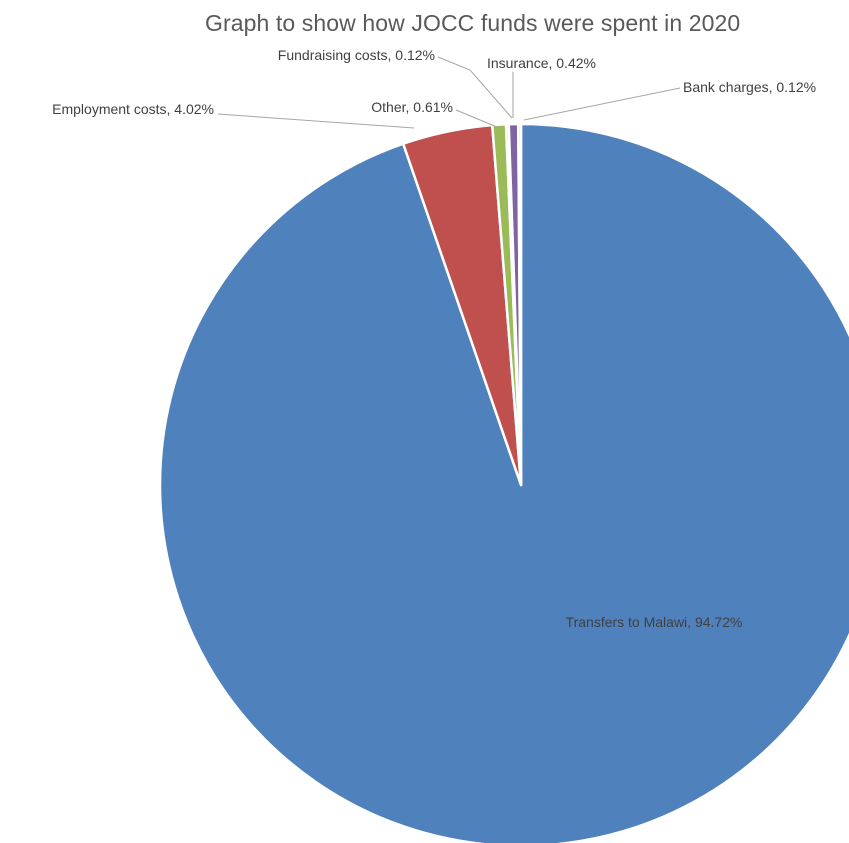 The image size is (849, 843). What do you see at coordinates (654, 622) in the screenshot?
I see `slice-label-transfers-to-malawi: Transfers to Malawi, 94.72%` at bounding box center [654, 622].